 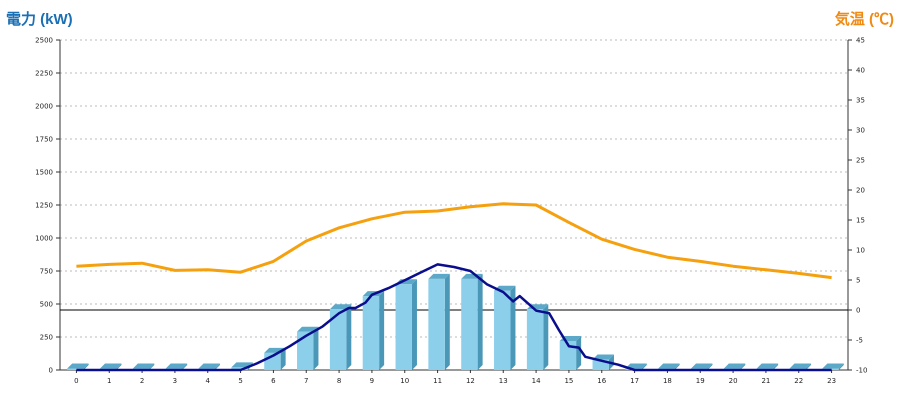 What do you see at coordinates (44, 74) in the screenshot?
I see `left-tick-label: 2250` at bounding box center [44, 74].